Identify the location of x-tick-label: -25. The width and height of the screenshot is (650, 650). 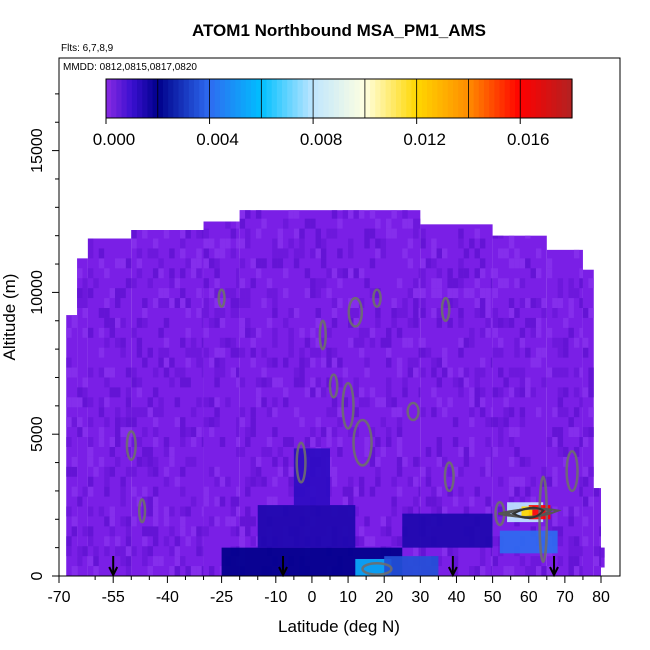
(221, 597).